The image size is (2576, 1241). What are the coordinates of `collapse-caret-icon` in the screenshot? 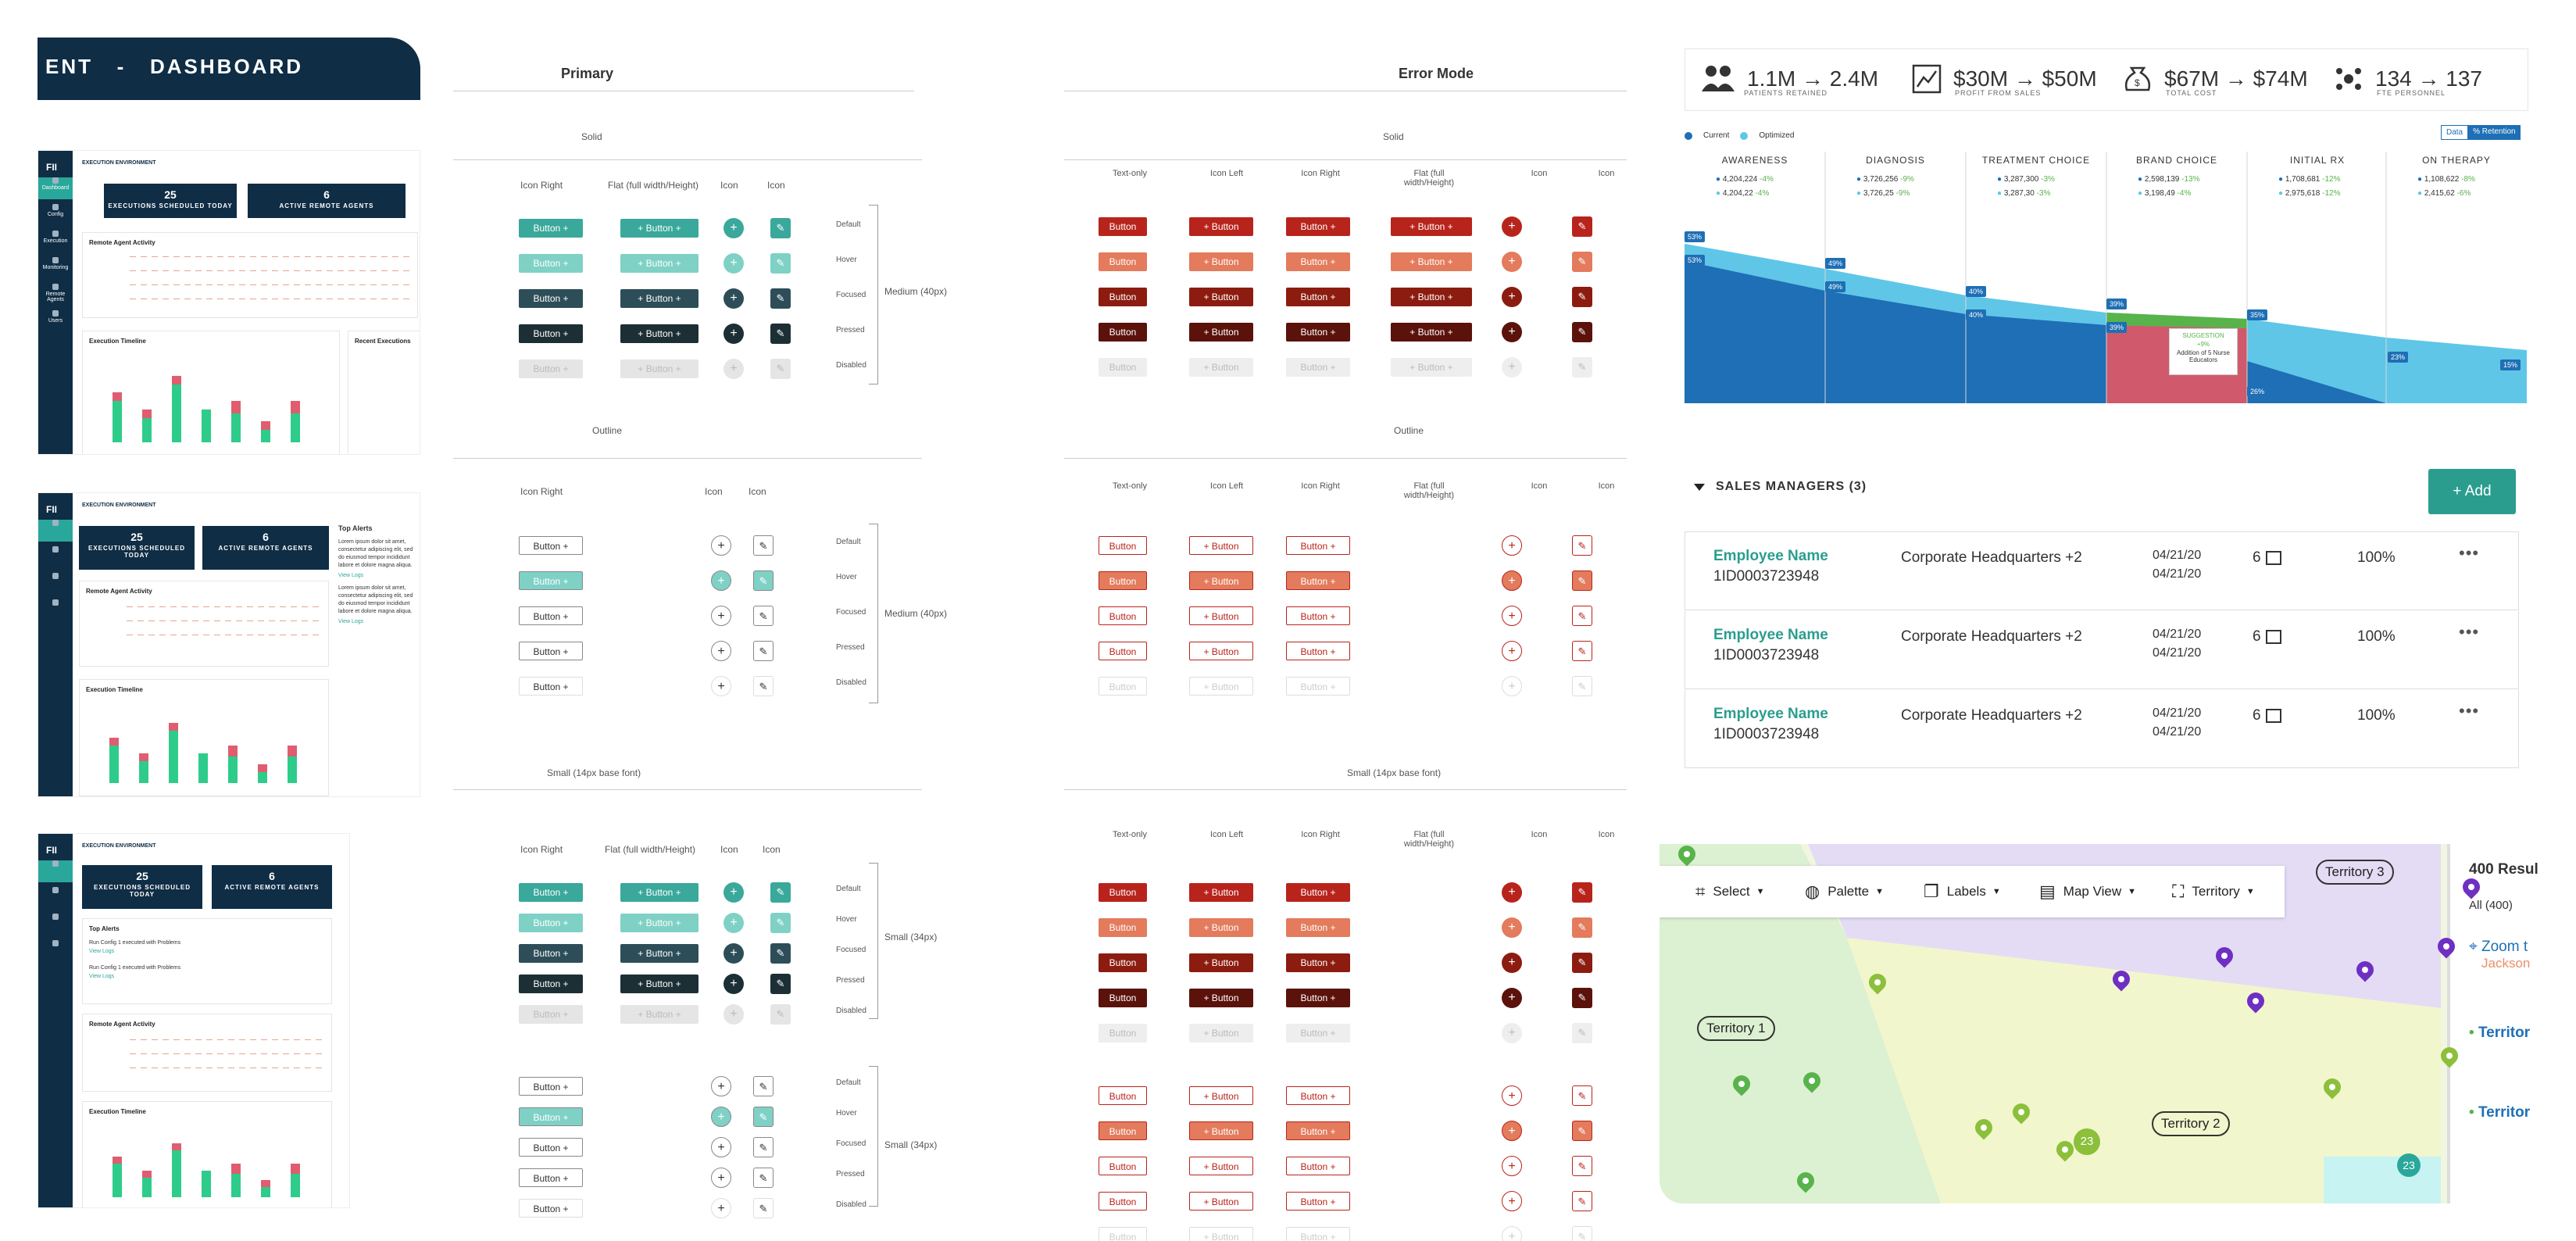 It's located at (1700, 487).